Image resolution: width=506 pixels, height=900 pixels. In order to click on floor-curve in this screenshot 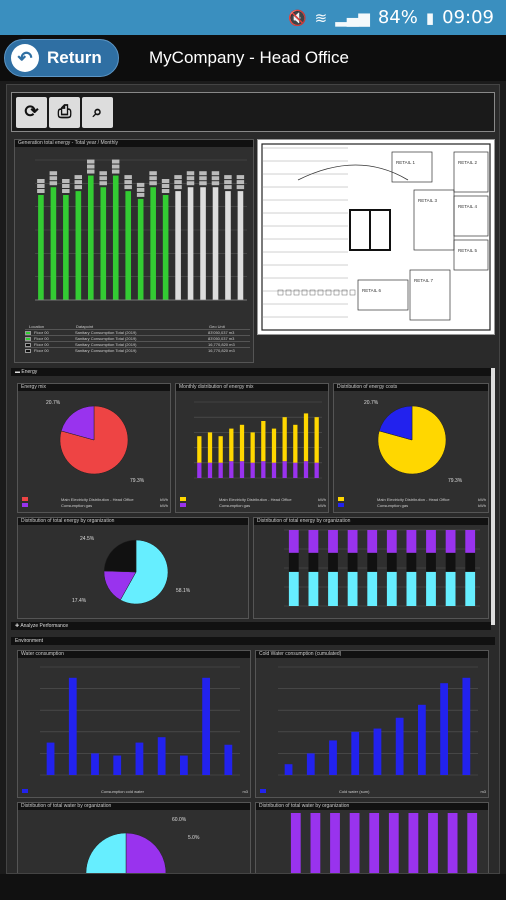, I will do `click(353, 172)`.